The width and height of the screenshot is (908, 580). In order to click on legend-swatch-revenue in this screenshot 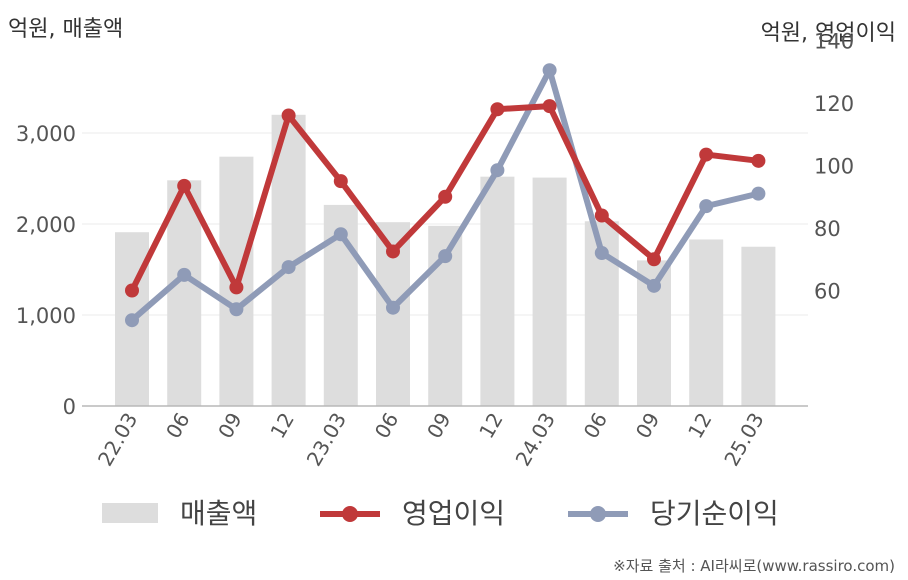, I will do `click(130, 513)`.